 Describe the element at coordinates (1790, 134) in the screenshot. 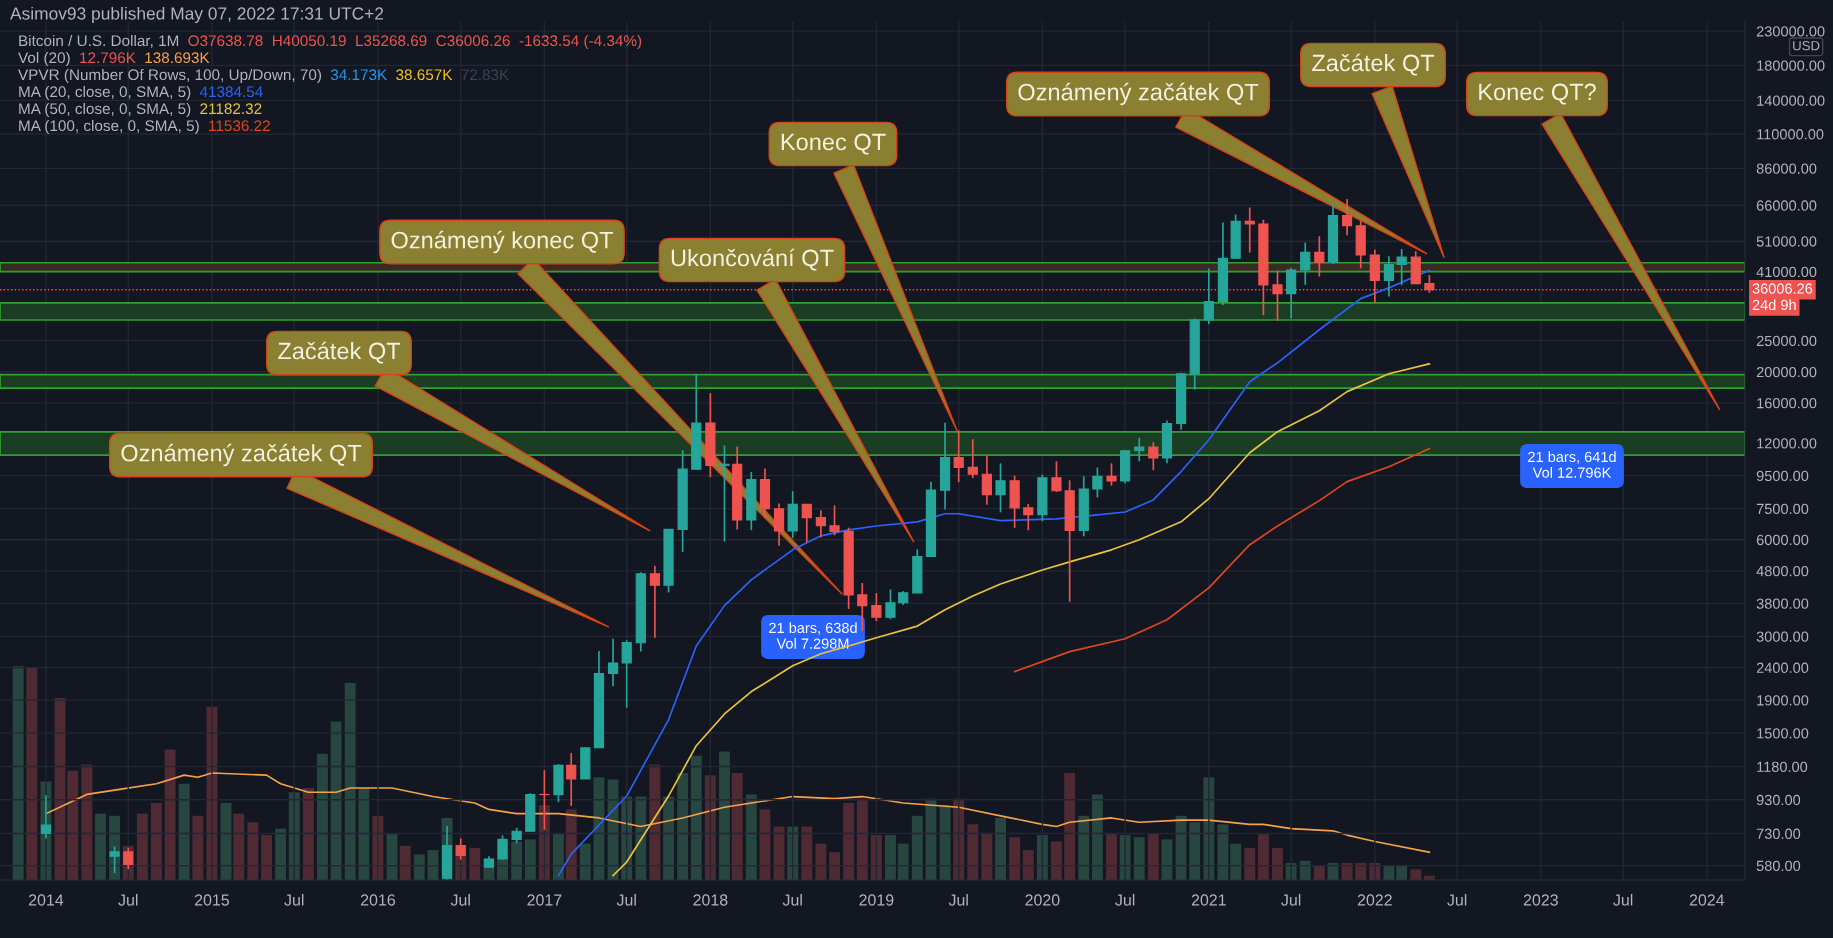

I see `y-tick-label: 110000.00` at that location.